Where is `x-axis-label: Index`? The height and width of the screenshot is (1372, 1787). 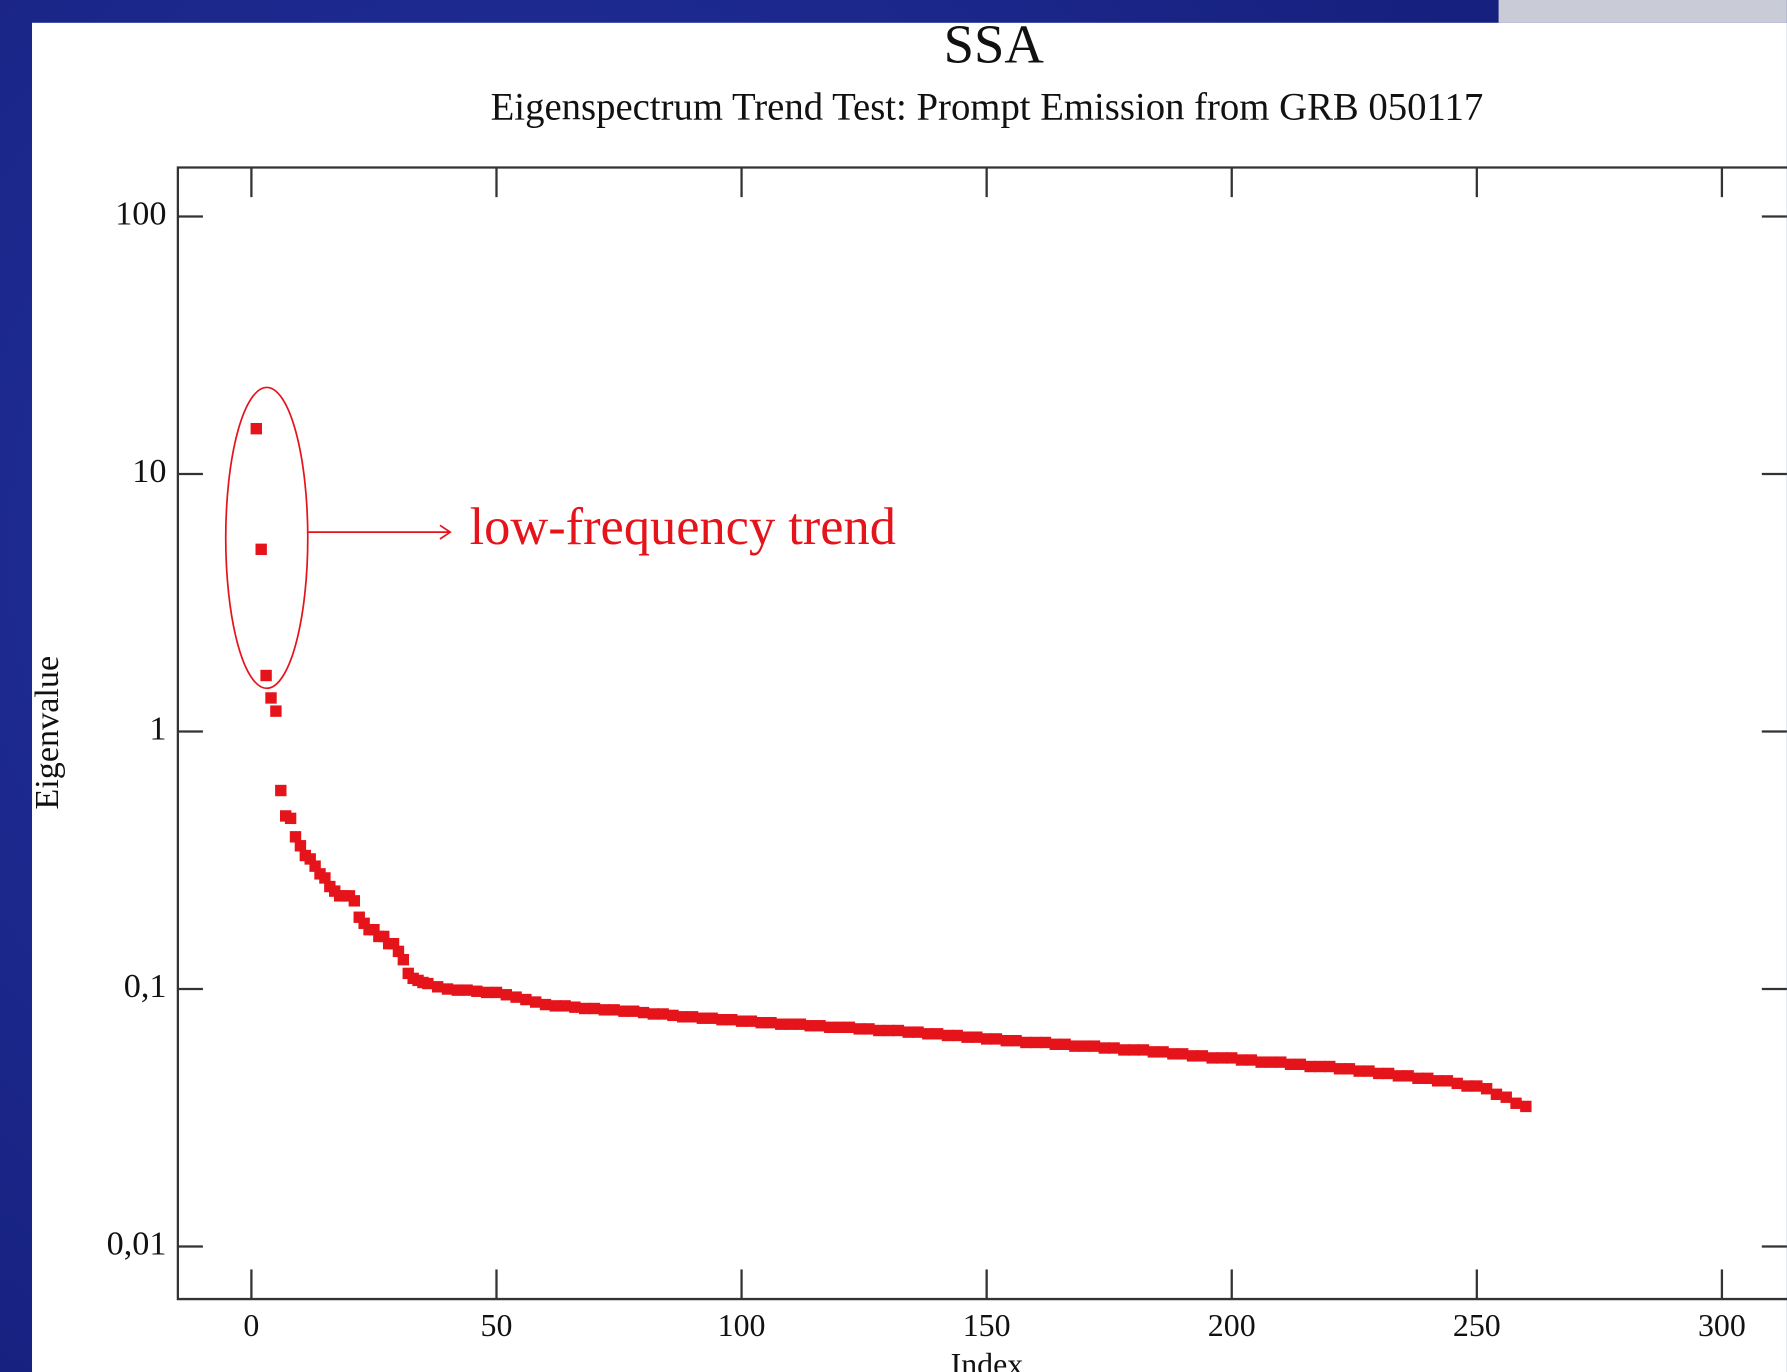 x-axis-label: Index is located at coordinates (987, 1359).